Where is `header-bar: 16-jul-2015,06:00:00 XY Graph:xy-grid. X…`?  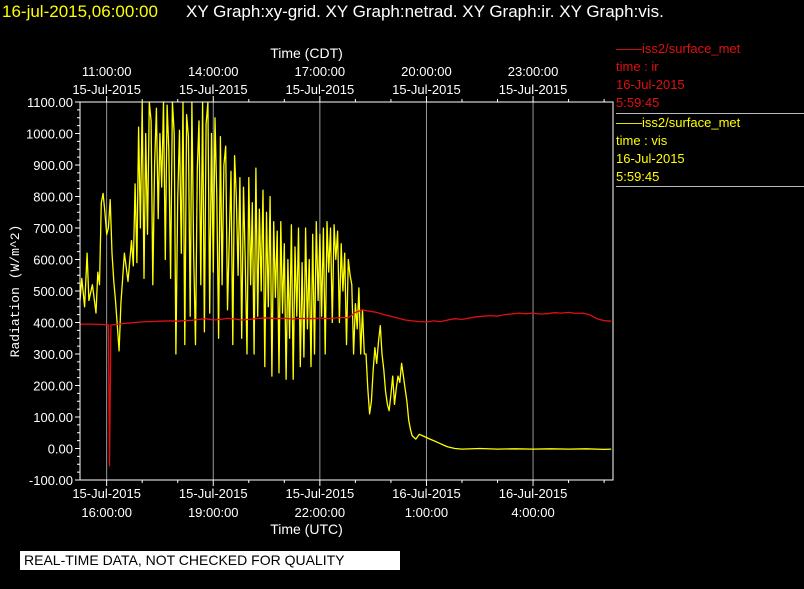 header-bar: 16-jul-2015,06:00:00 XY Graph:xy-grid. X… is located at coordinates (402, 13).